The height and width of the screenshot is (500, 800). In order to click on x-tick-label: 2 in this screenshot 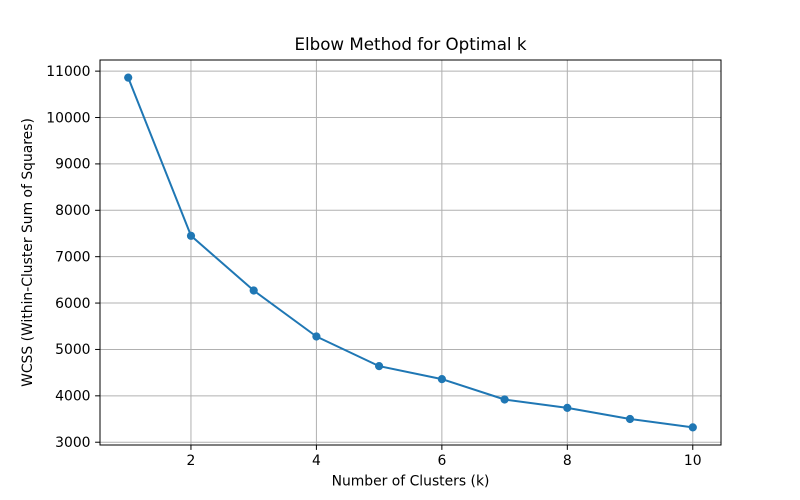, I will do `click(191, 461)`.